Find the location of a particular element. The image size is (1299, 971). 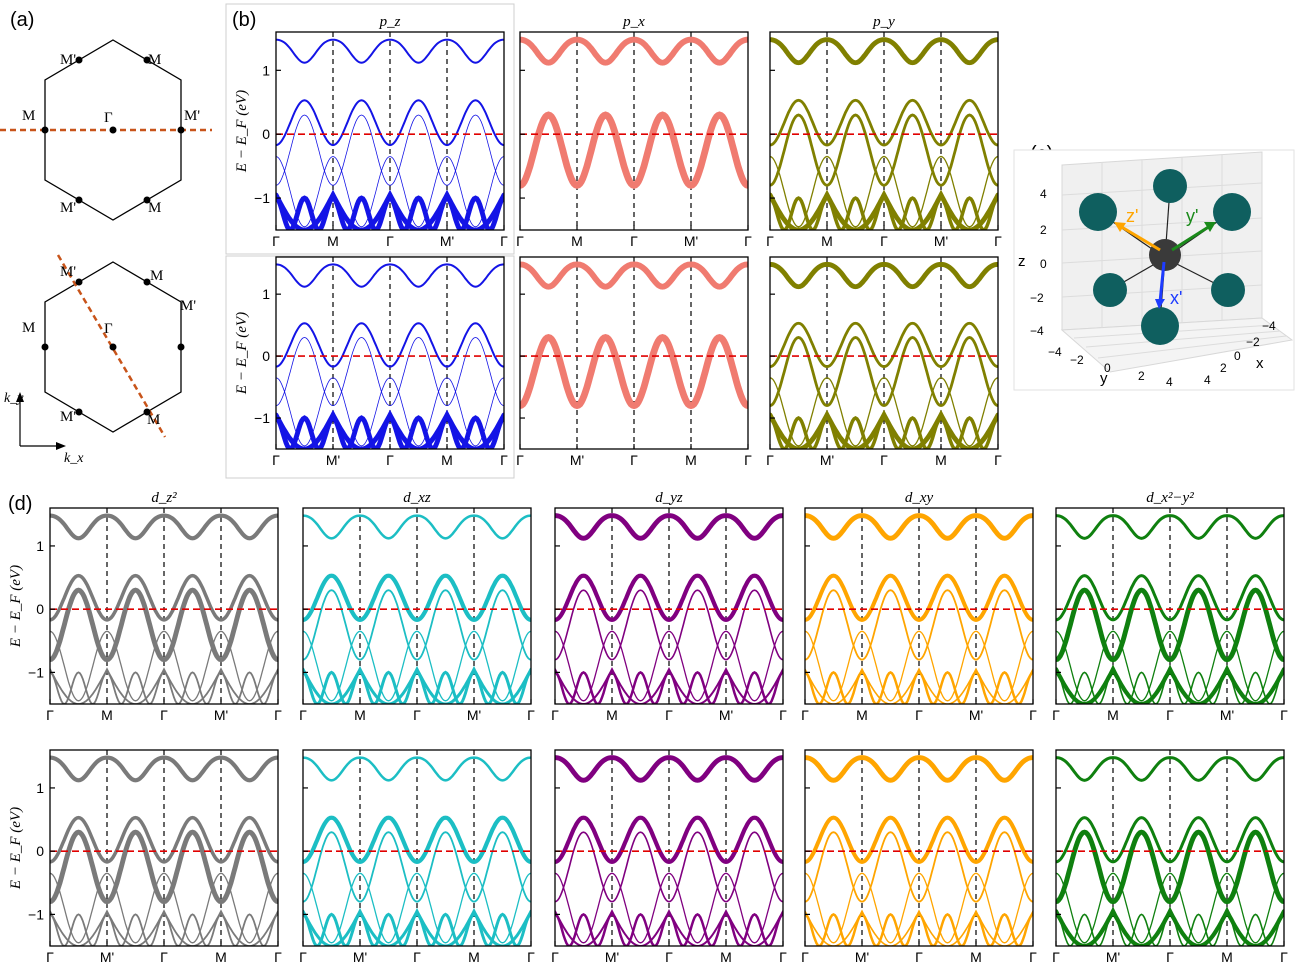

band-chart-d_yz-d-top: Γ M Γ M' Γd_yz is located at coordinates (669, 606).